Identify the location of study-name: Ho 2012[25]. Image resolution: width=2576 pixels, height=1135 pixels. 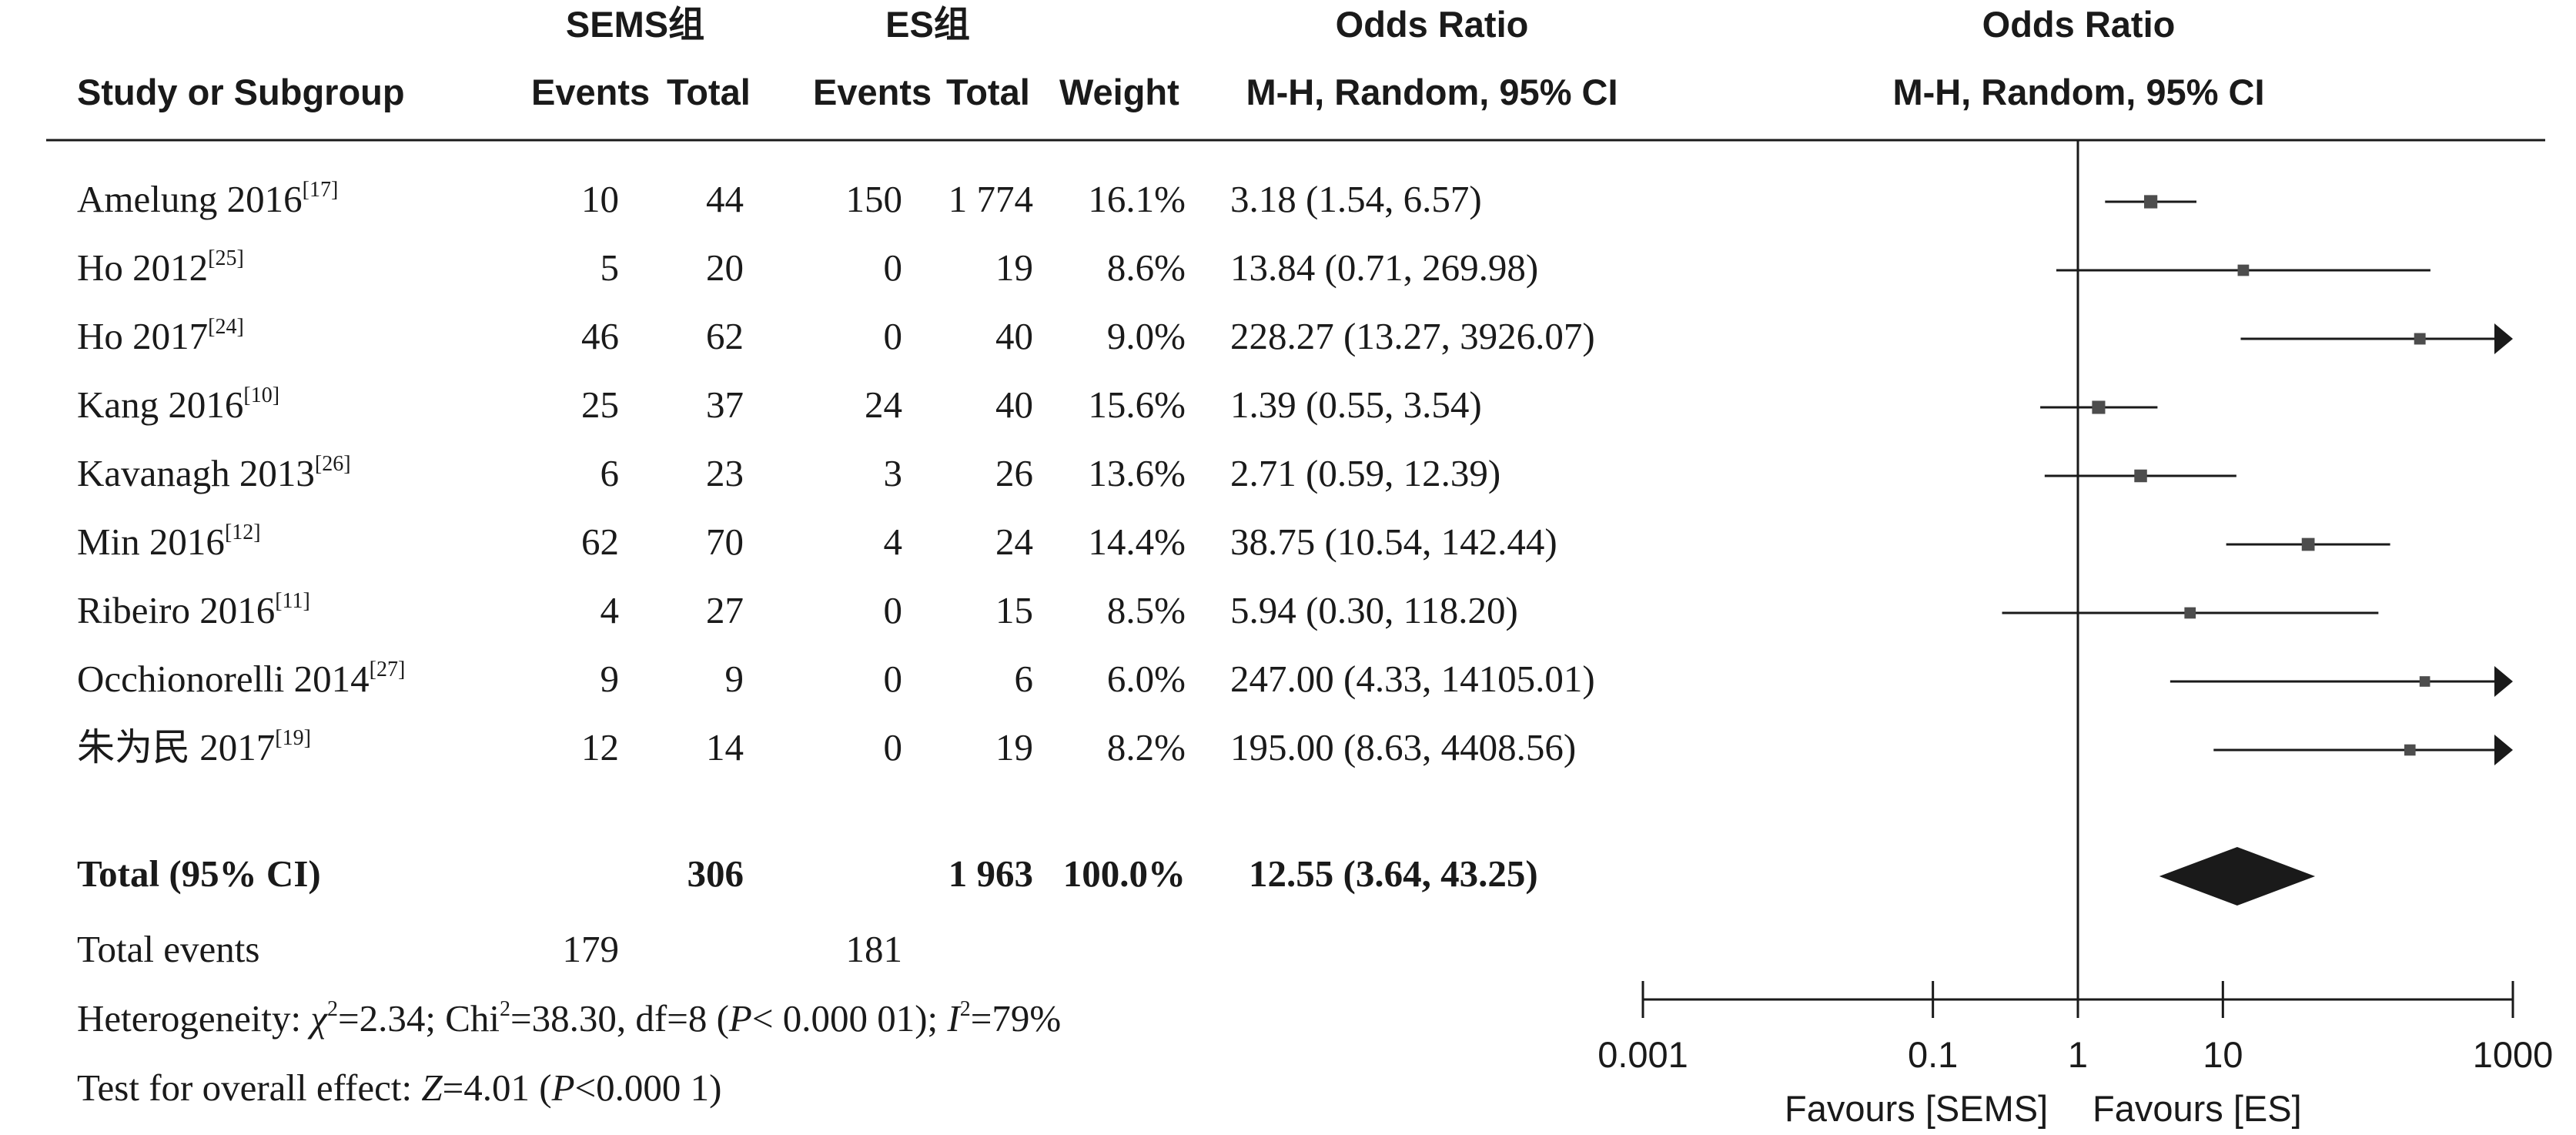
(160, 266).